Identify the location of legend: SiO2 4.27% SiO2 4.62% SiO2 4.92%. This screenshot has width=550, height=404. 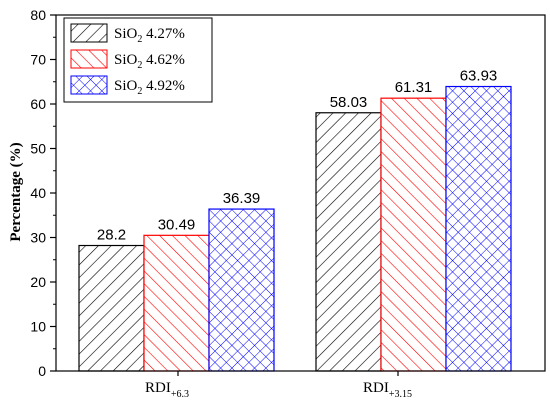
(138, 60).